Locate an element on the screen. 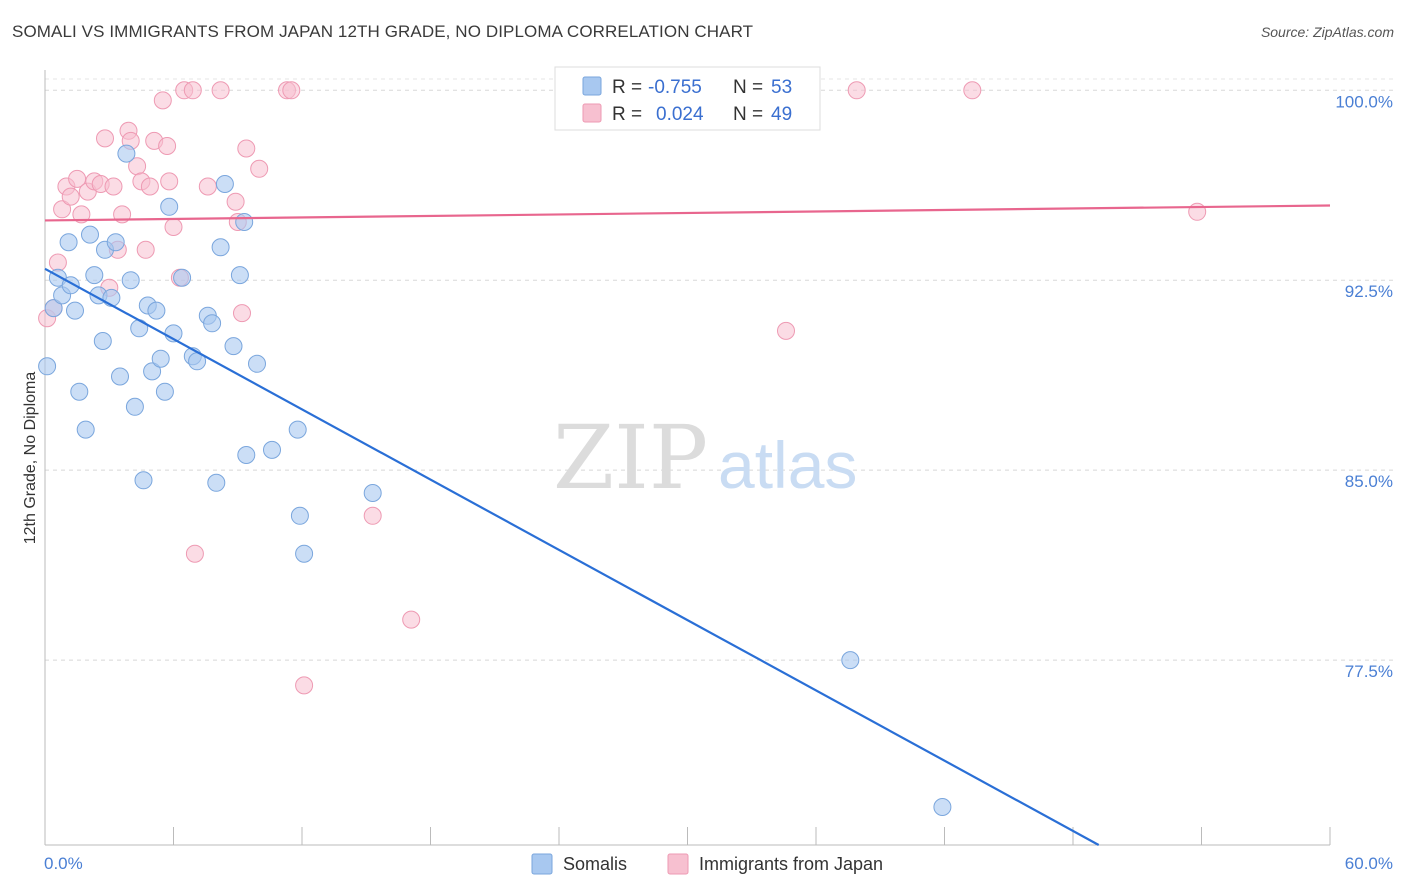 The image size is (1406, 892). legend-n-value-1: 53 is located at coordinates (781, 87).